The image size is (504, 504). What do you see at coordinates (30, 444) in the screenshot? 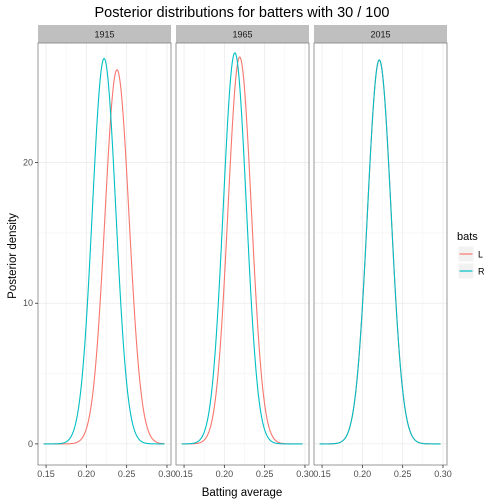
I see `y-tick-label: 0` at bounding box center [30, 444].